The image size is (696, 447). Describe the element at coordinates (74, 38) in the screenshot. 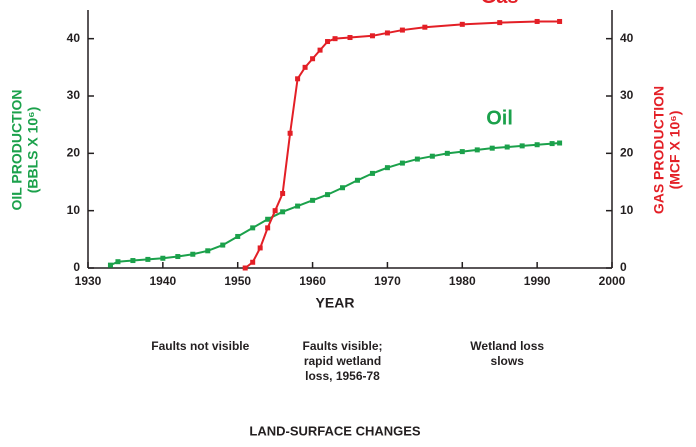

I see `y-tick-label: 40` at that location.